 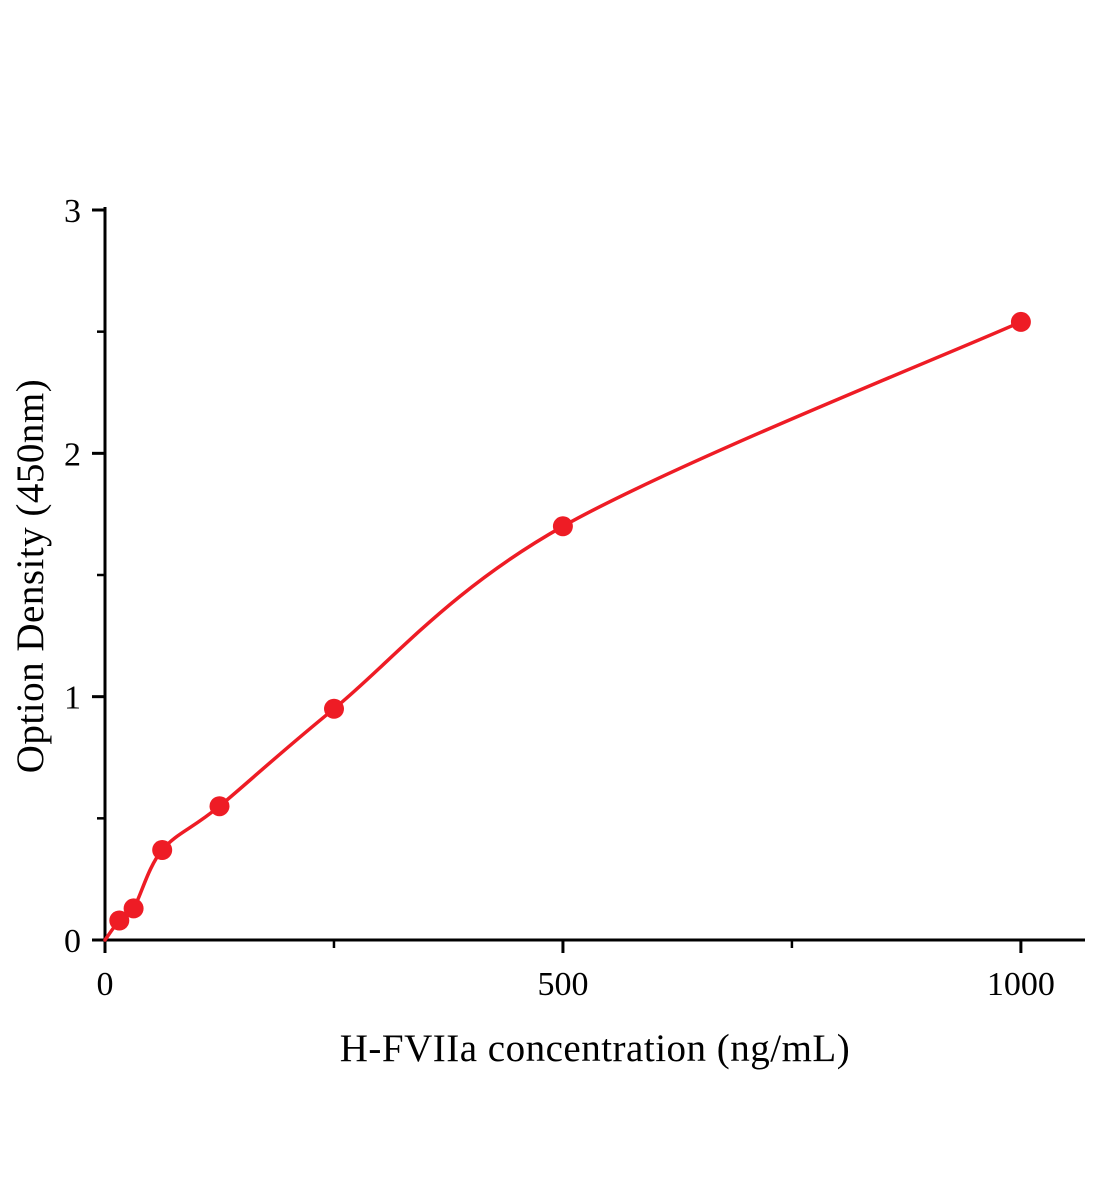 I want to click on x-tick-label: 0, so click(x=105, y=984).